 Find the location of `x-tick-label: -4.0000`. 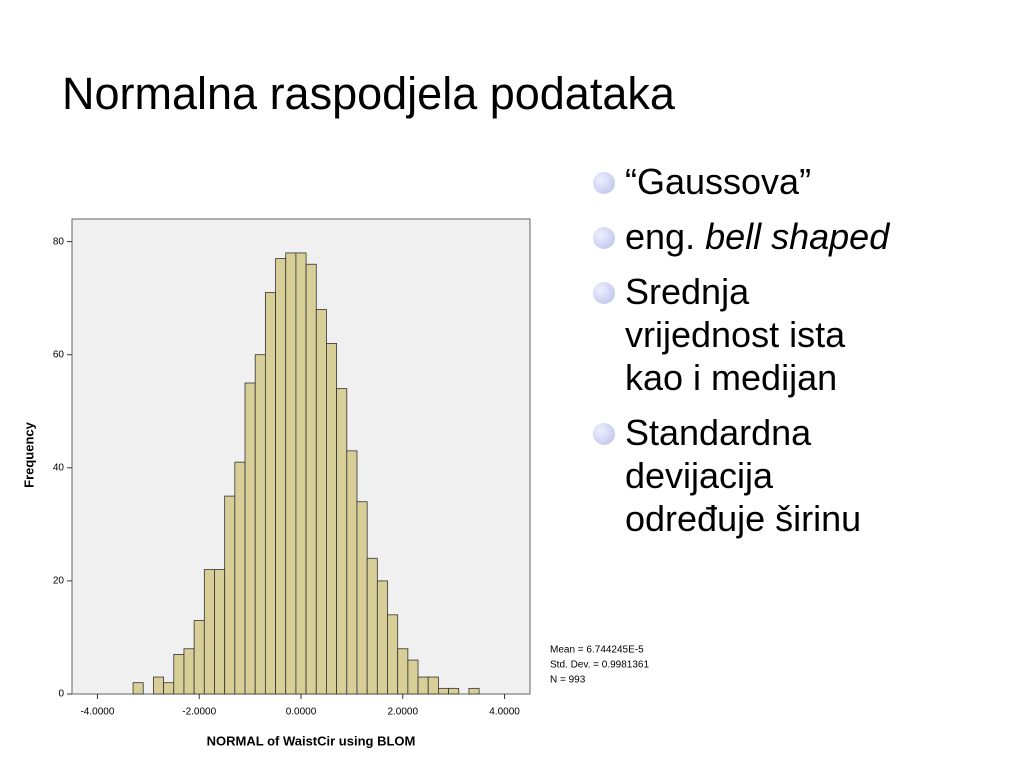

x-tick-label: -4.0000 is located at coordinates (97, 712).